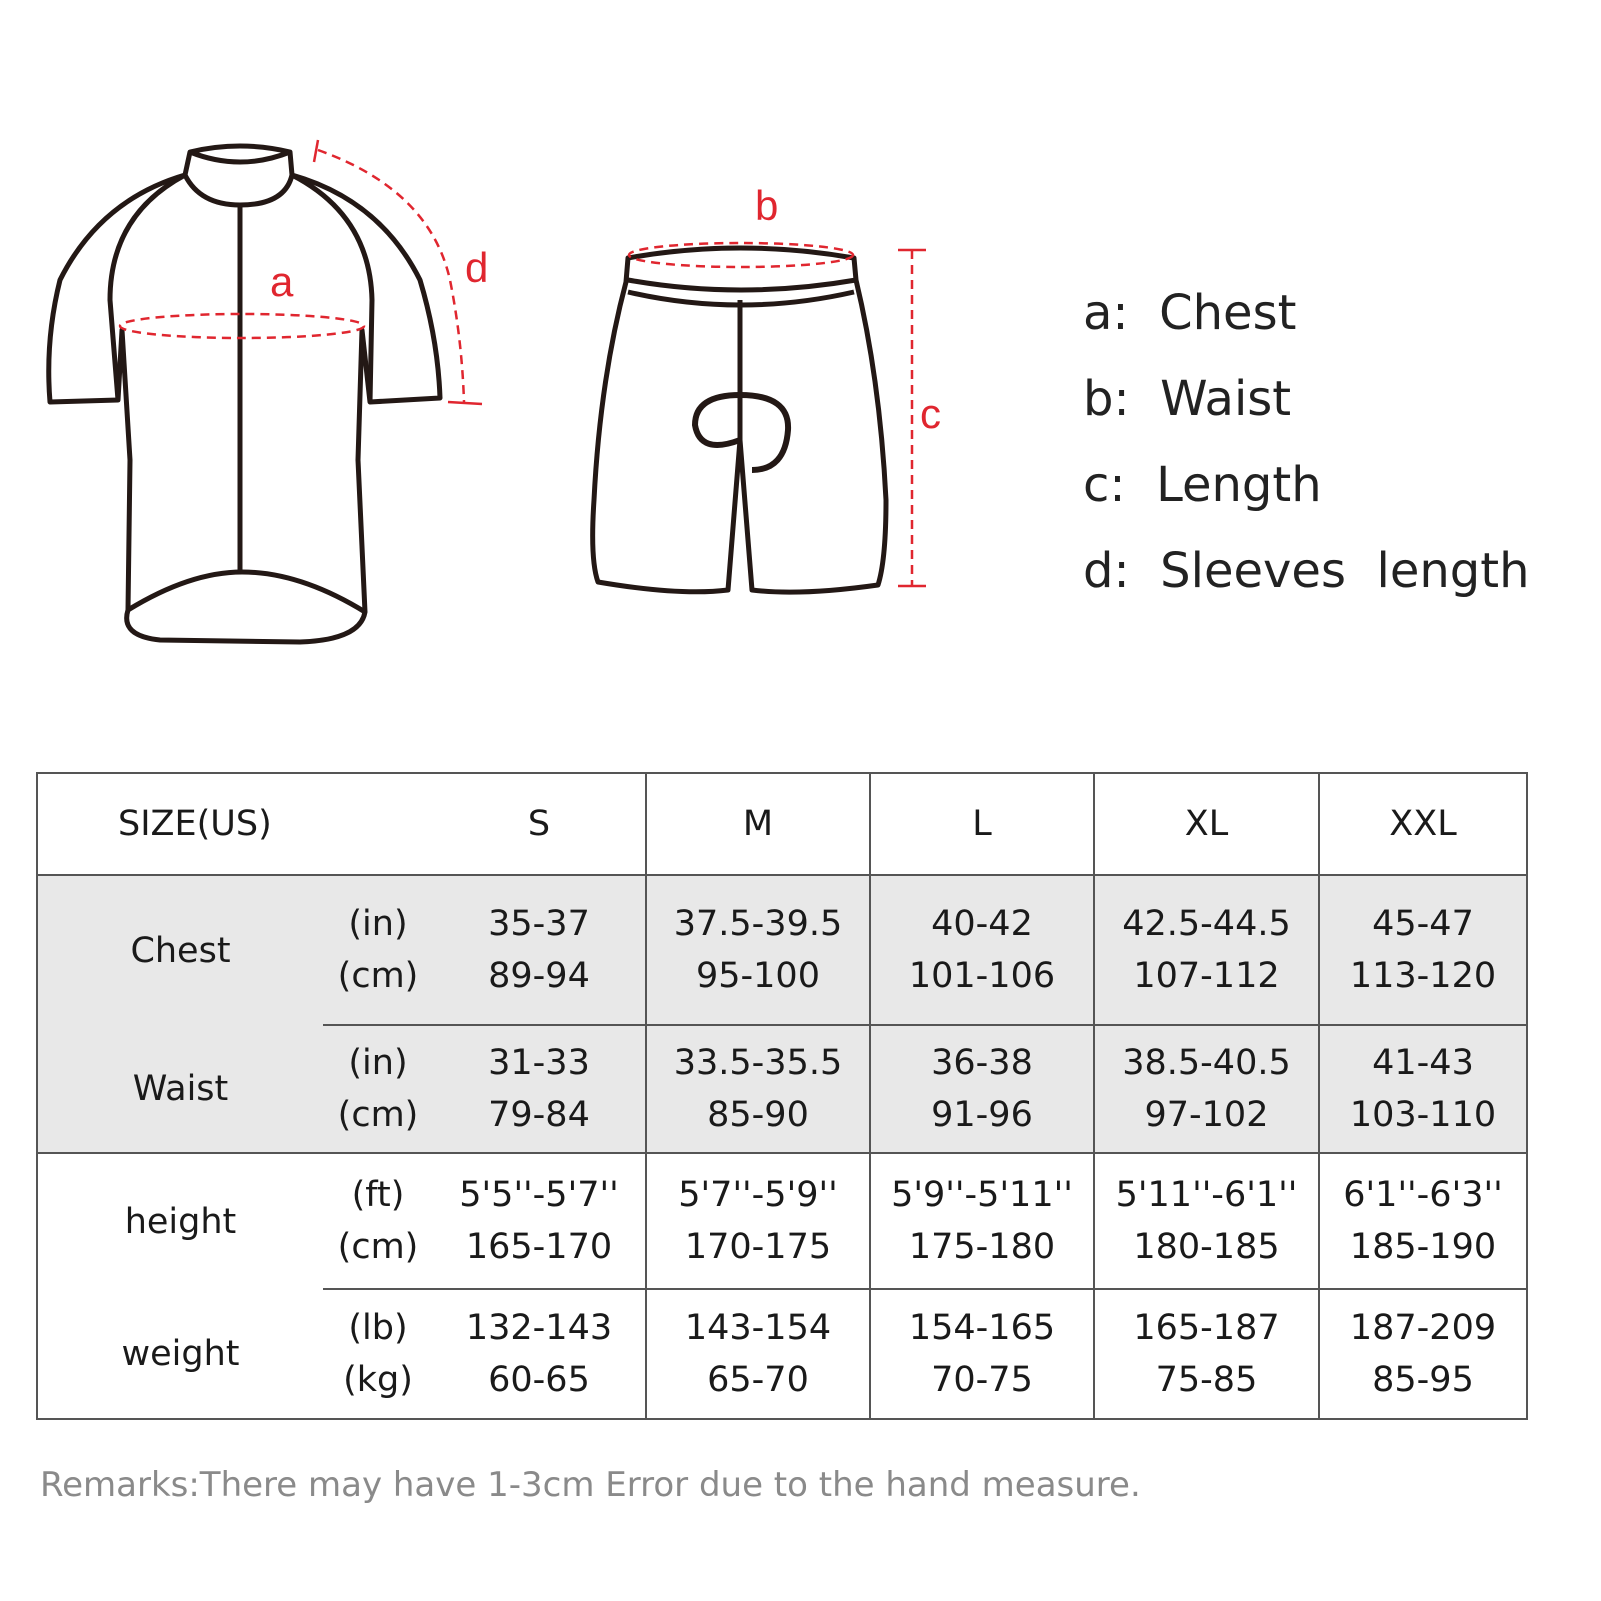 The image size is (1601, 1601). Describe the element at coordinates (1206, 824) in the screenshot. I see `size-xl: XL` at that location.